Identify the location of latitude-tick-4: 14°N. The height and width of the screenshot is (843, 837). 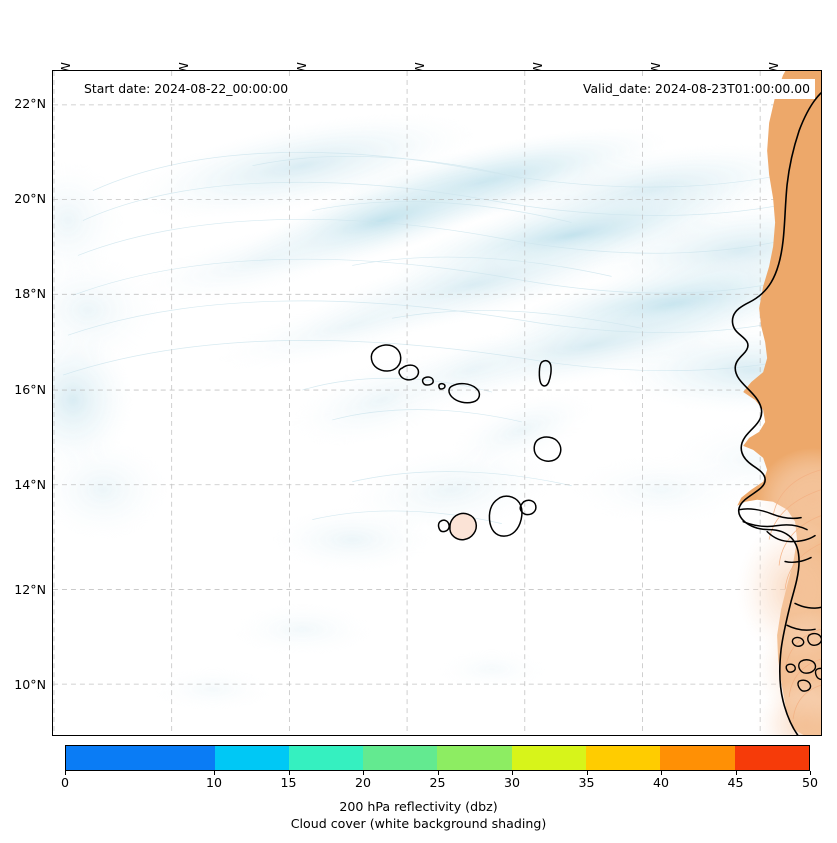
(30, 484).